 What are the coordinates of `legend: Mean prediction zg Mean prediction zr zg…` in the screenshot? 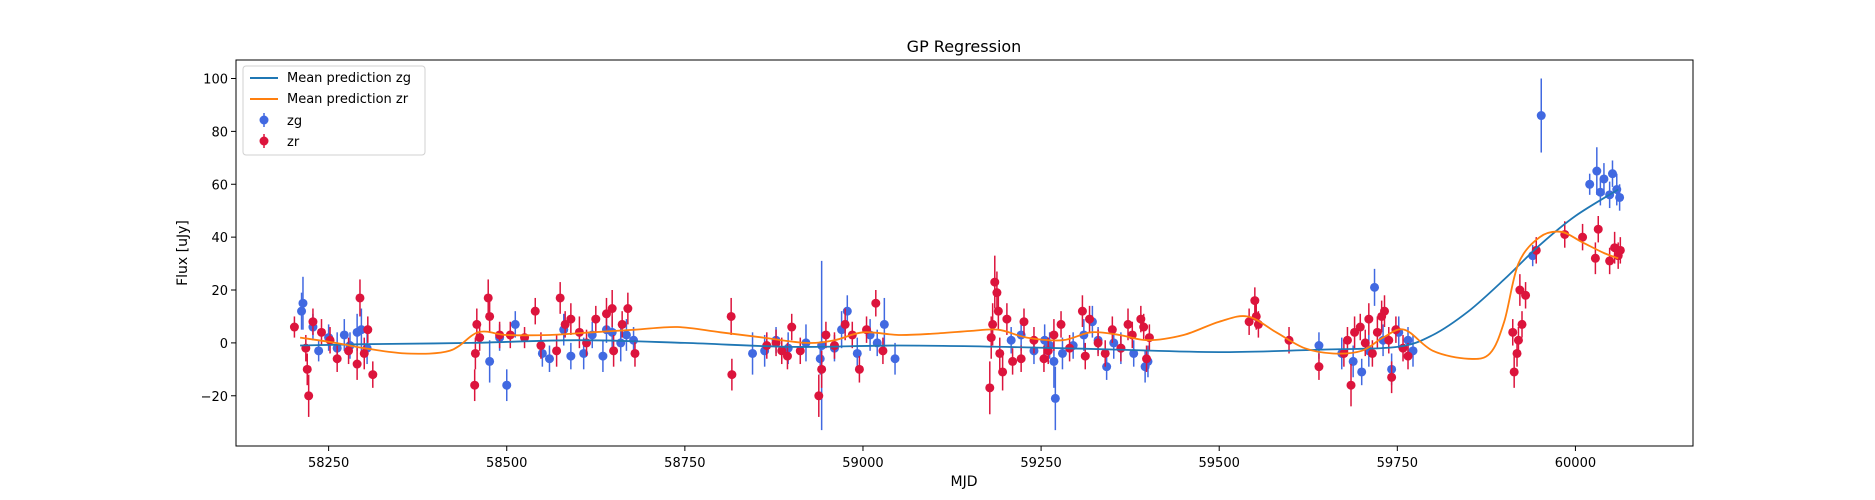 It's located at (334, 110).